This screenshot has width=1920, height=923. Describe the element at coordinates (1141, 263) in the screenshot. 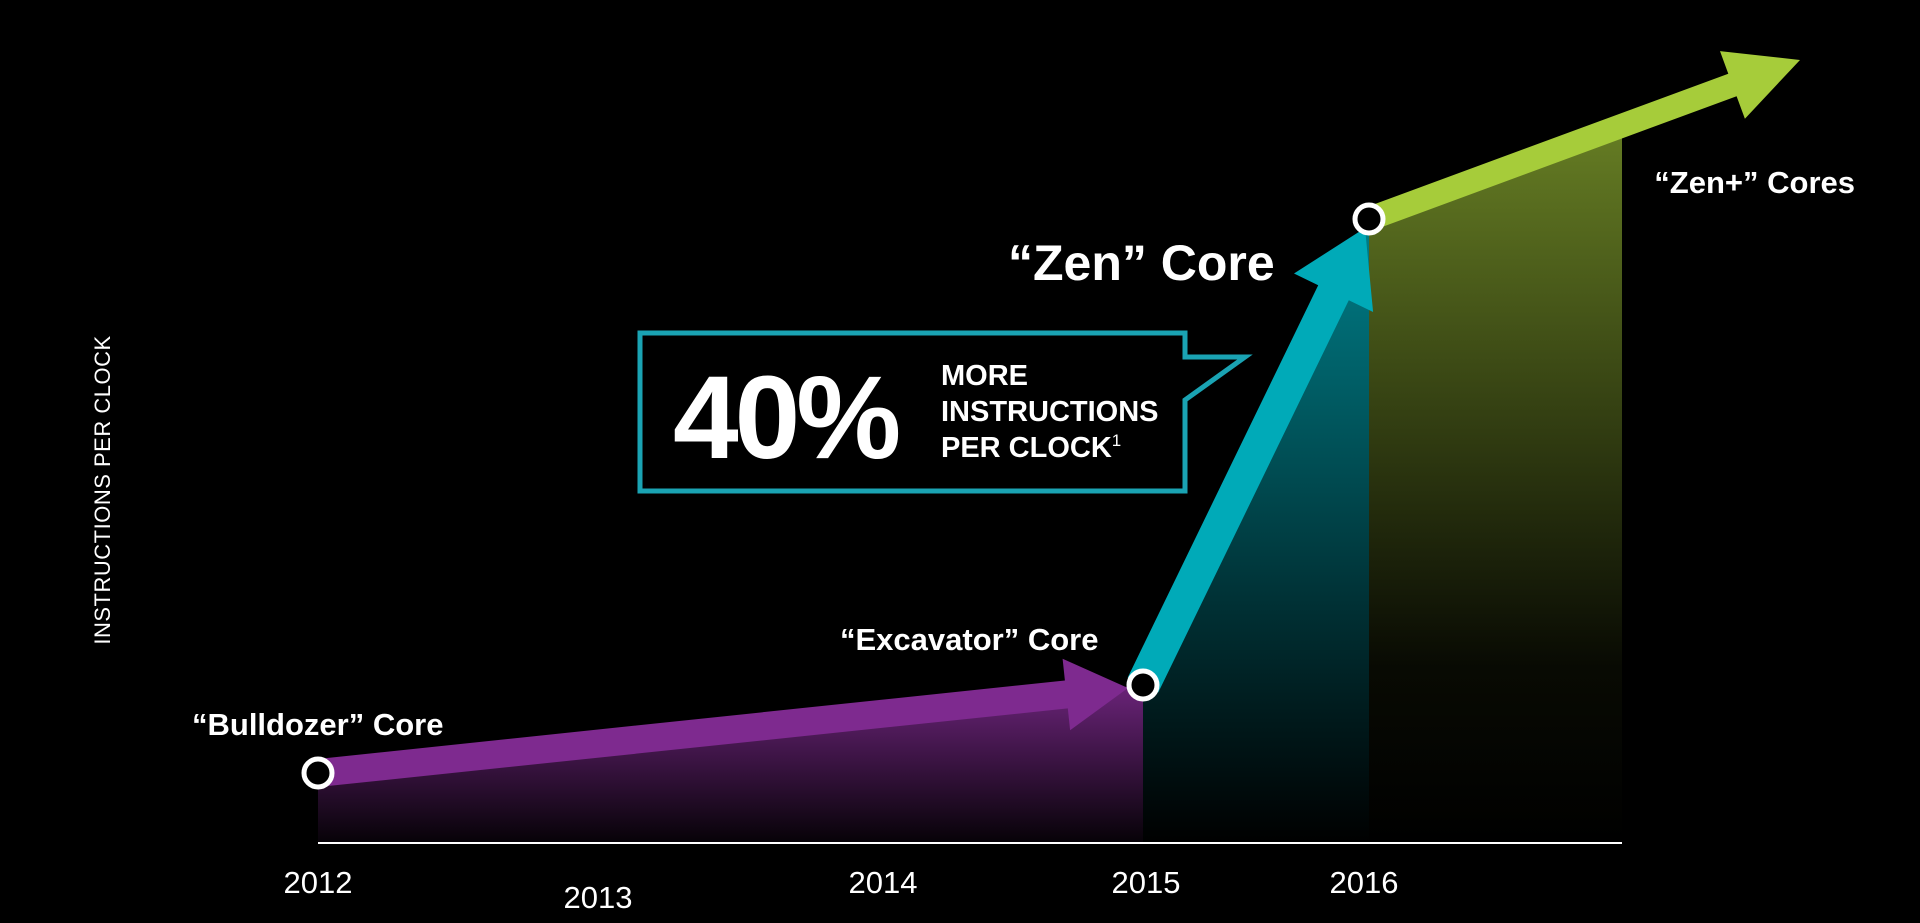

I see `point-label-2: “Zen” Core` at that location.